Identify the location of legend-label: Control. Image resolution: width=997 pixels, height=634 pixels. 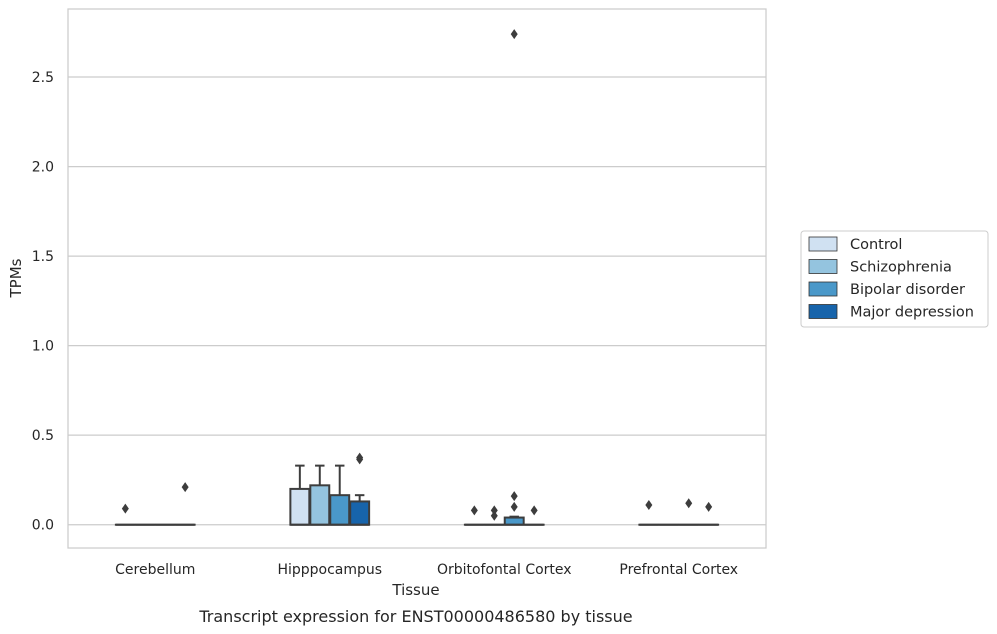
(876, 245).